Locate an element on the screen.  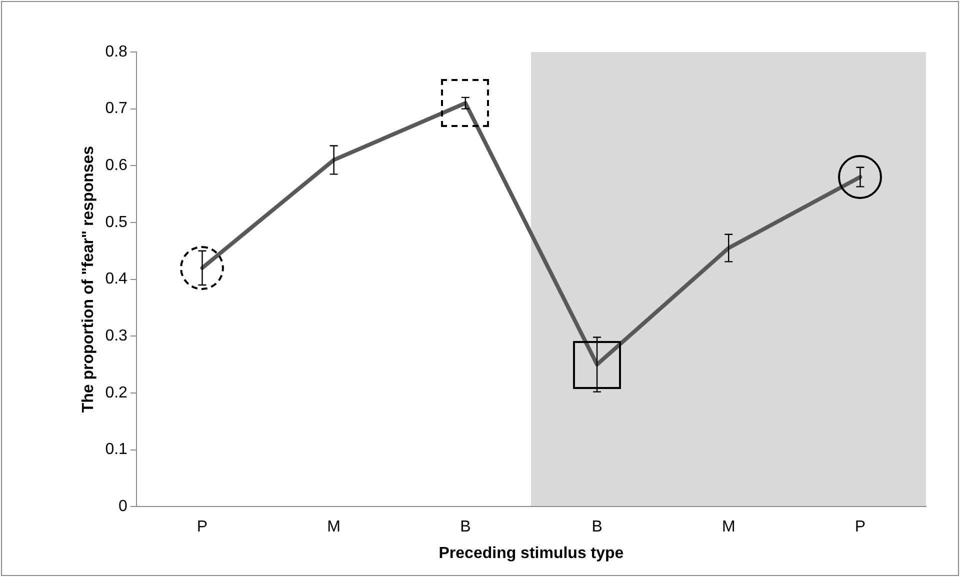
y-tick-label: 0.8 is located at coordinates (116, 51).